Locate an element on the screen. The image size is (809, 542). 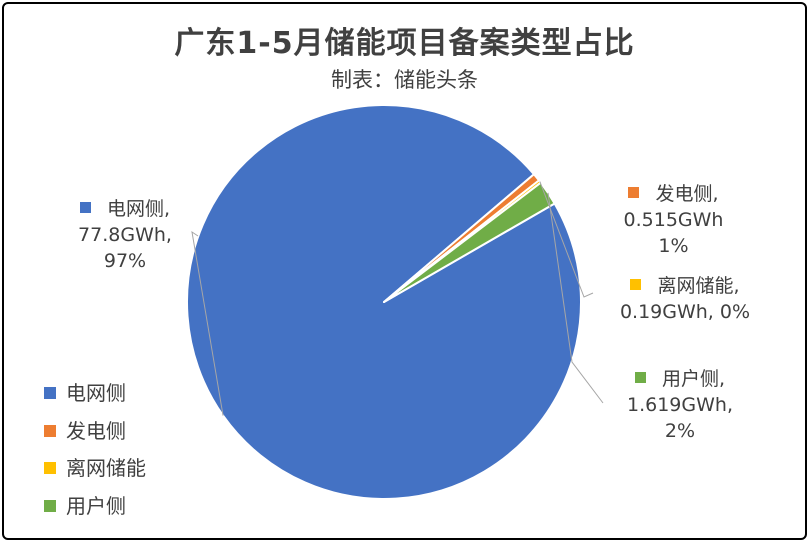
legend-item-user-side: 用户侧 is located at coordinates (95, 510).